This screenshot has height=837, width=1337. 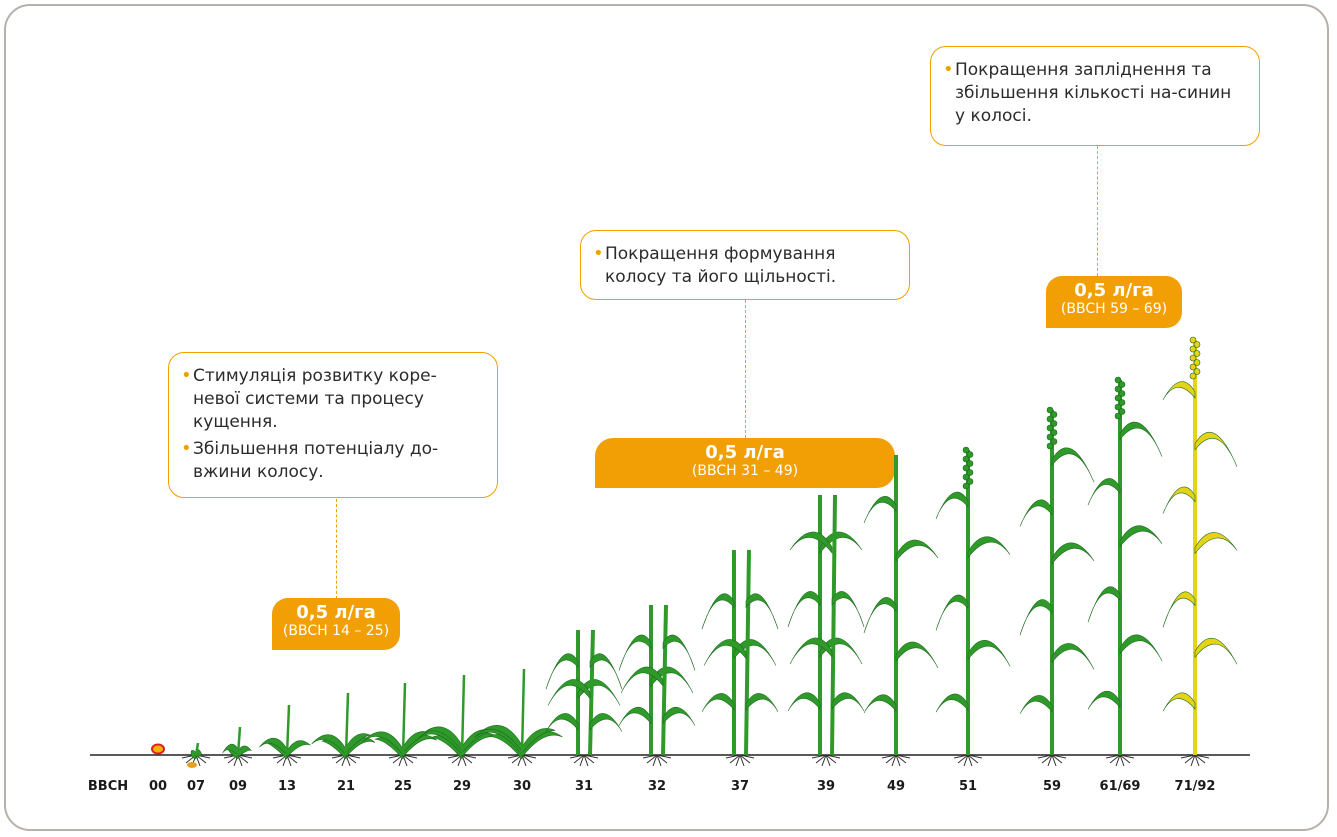 I want to click on stage-label: 09, so click(x=238, y=786).